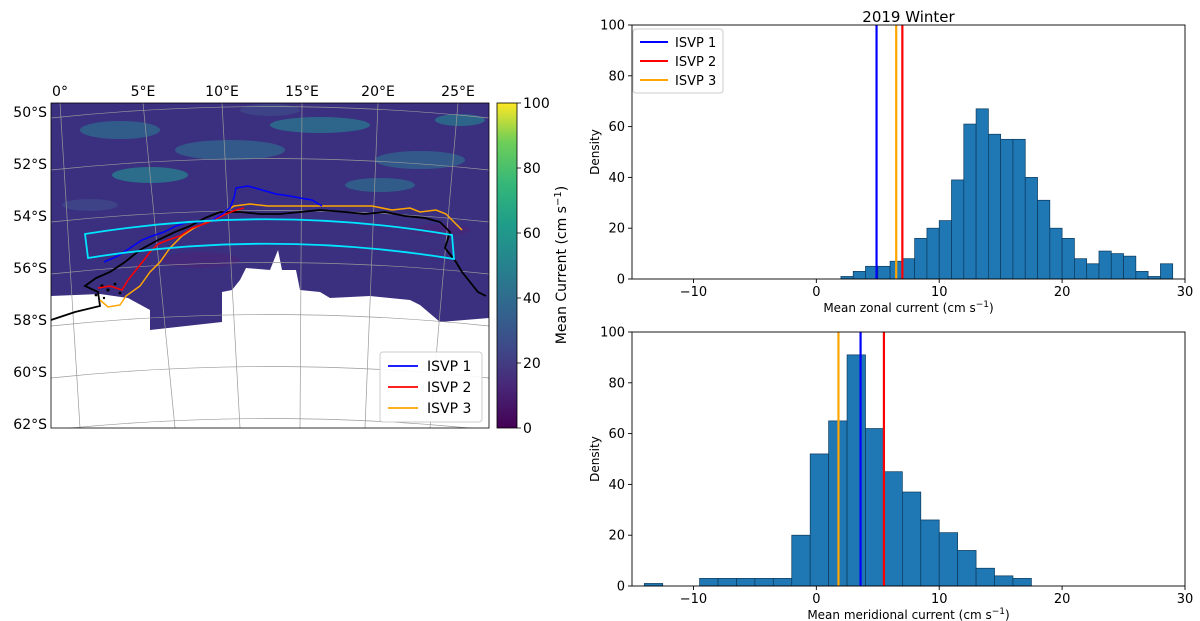  What do you see at coordinates (458, 92) in the screenshot?
I see `lon-tick-25e: 25°E` at bounding box center [458, 92].